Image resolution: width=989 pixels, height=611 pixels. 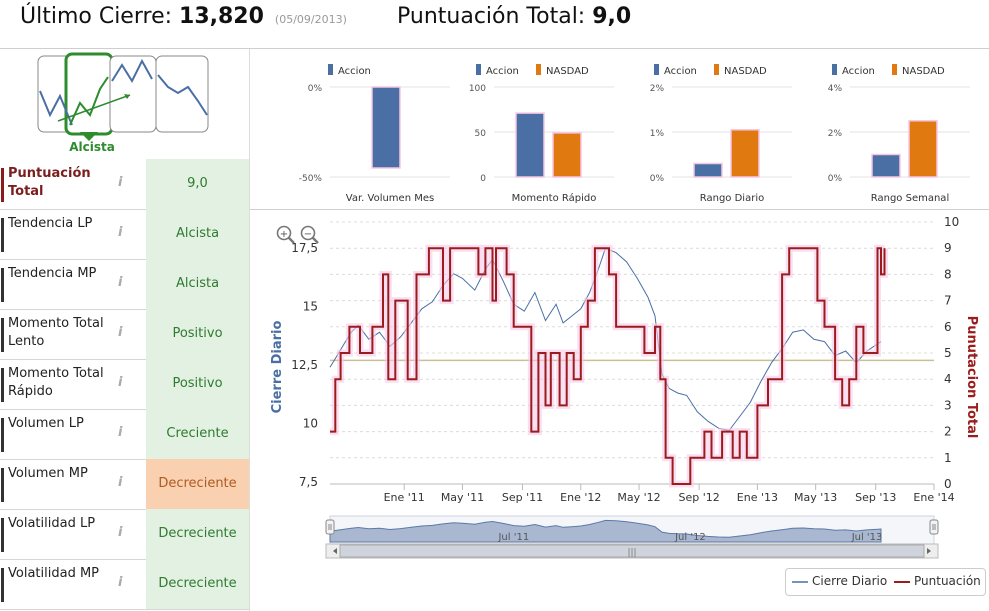 What do you see at coordinates (948, 327) in the screenshot?
I see `right-tick-label: 6` at bounding box center [948, 327].